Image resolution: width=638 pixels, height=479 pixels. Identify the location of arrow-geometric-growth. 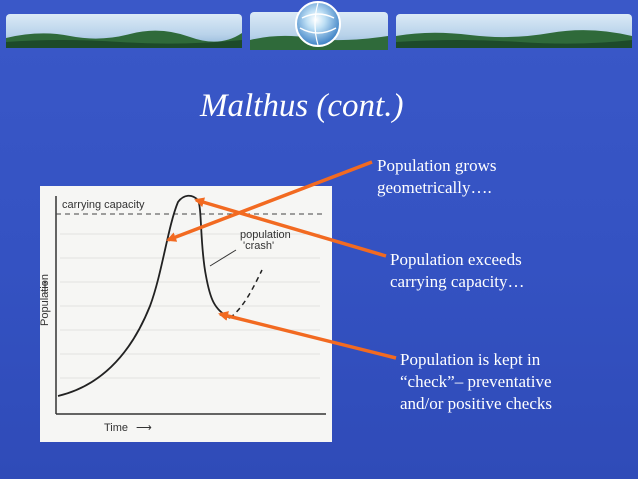
(269, 201).